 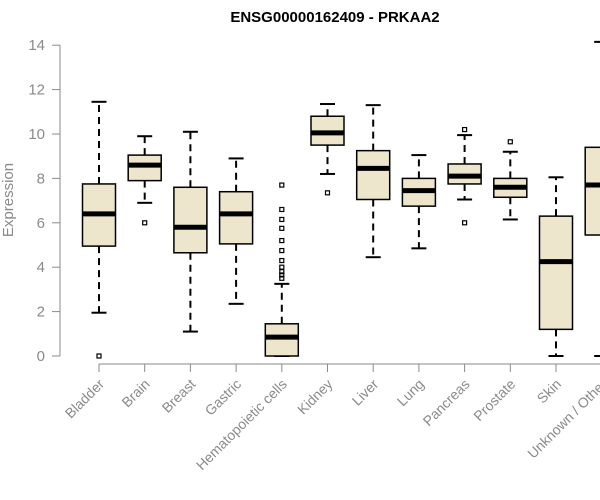 What do you see at coordinates (41, 178) in the screenshot?
I see `y-tick-label: 8` at bounding box center [41, 178].